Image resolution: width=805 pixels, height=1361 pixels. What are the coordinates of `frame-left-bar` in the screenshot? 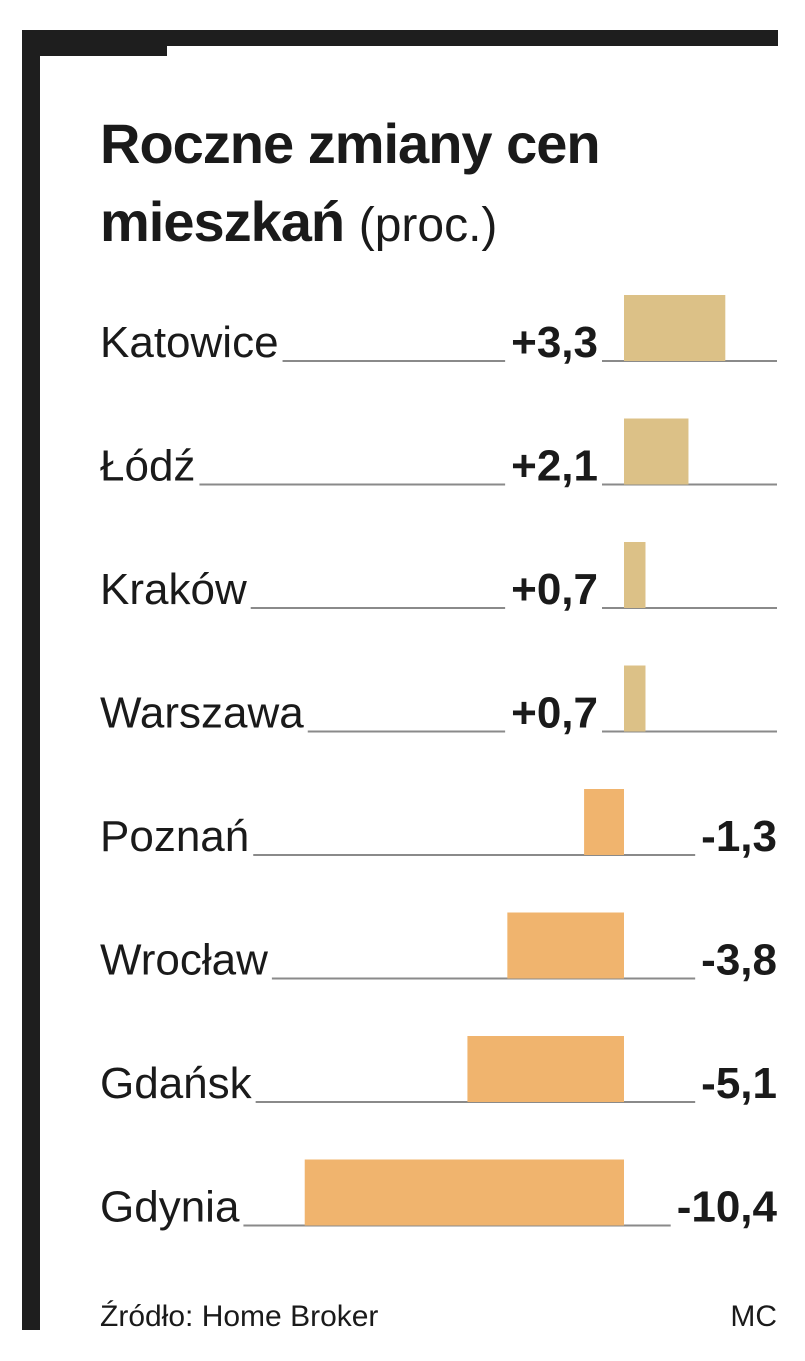 It's located at (31, 680).